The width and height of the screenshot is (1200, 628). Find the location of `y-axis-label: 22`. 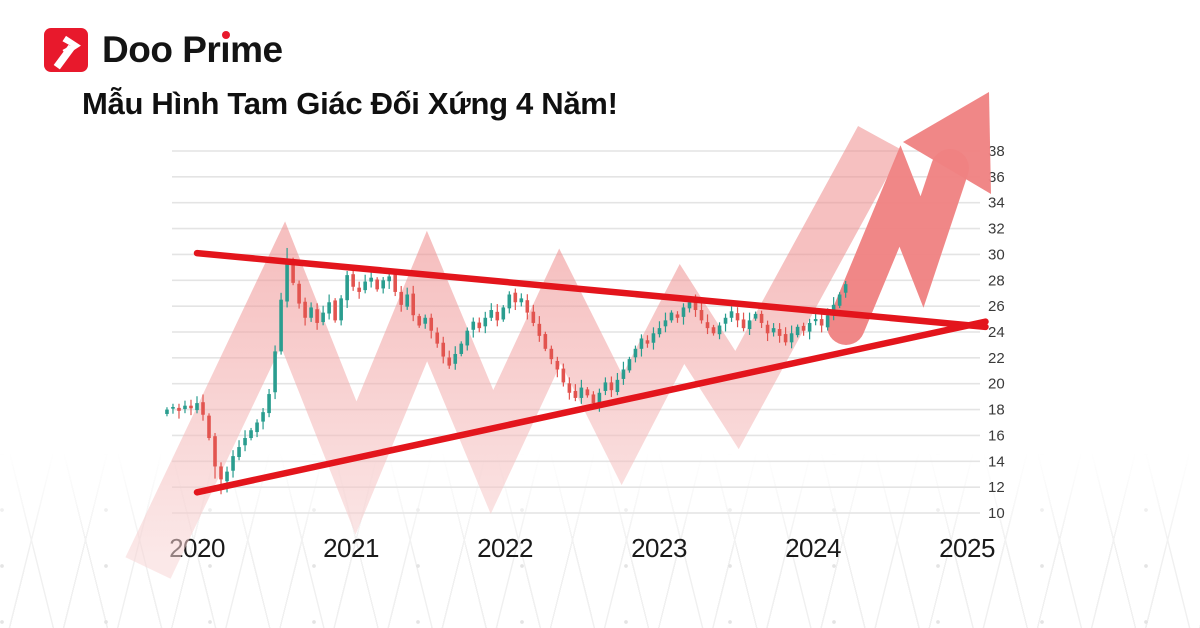

y-axis-label: 22 is located at coordinates (996, 358).